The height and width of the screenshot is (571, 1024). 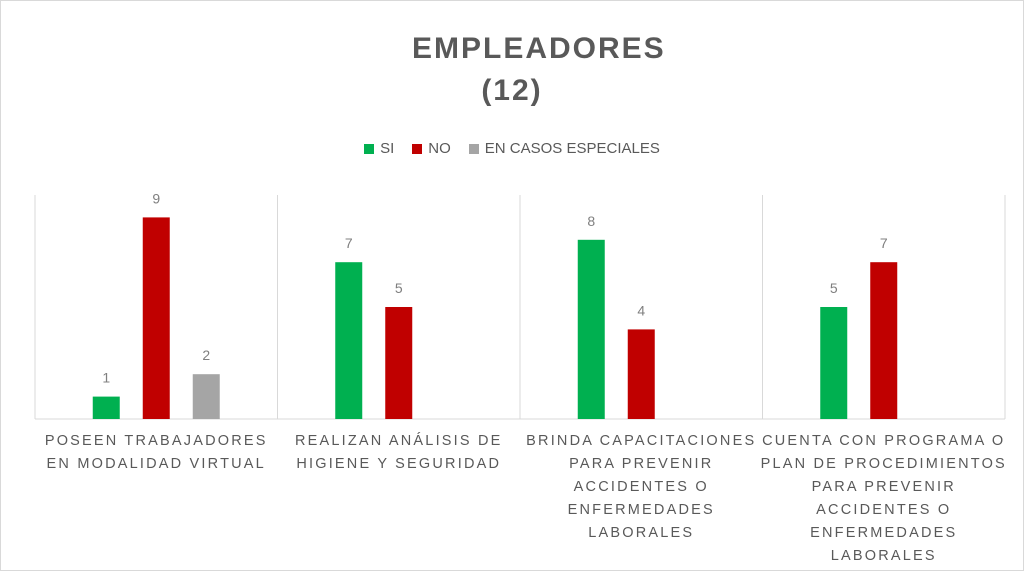 What do you see at coordinates (379, 148) in the screenshot?
I see `legend-item: SI` at bounding box center [379, 148].